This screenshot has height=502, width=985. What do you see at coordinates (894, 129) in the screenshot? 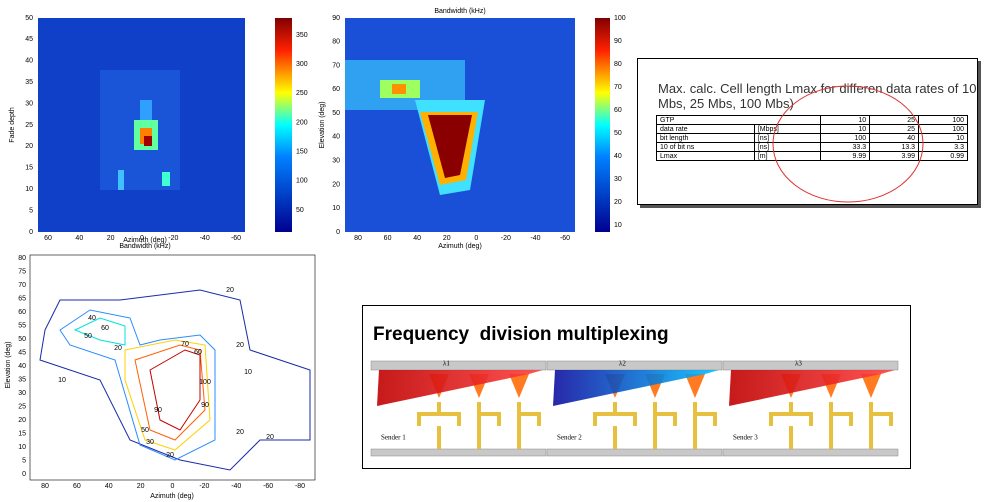
I see `table-cell: 25` at bounding box center [894, 129].